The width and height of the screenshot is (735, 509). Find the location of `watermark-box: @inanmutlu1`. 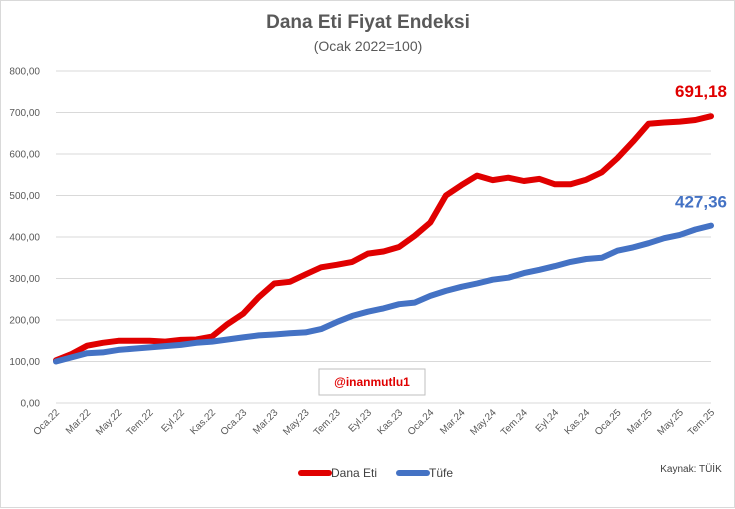

watermark-box: @inanmutlu1 is located at coordinates (372, 382).